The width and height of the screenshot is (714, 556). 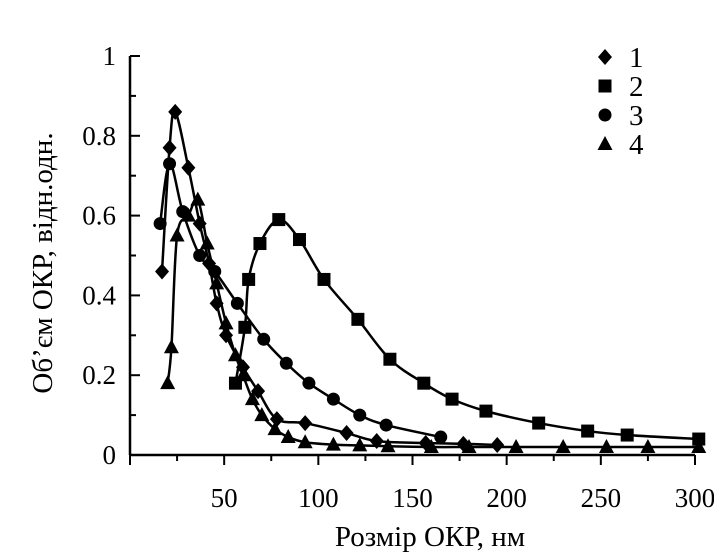 I want to click on y-tick-label: 0.8, so click(x=99, y=136).